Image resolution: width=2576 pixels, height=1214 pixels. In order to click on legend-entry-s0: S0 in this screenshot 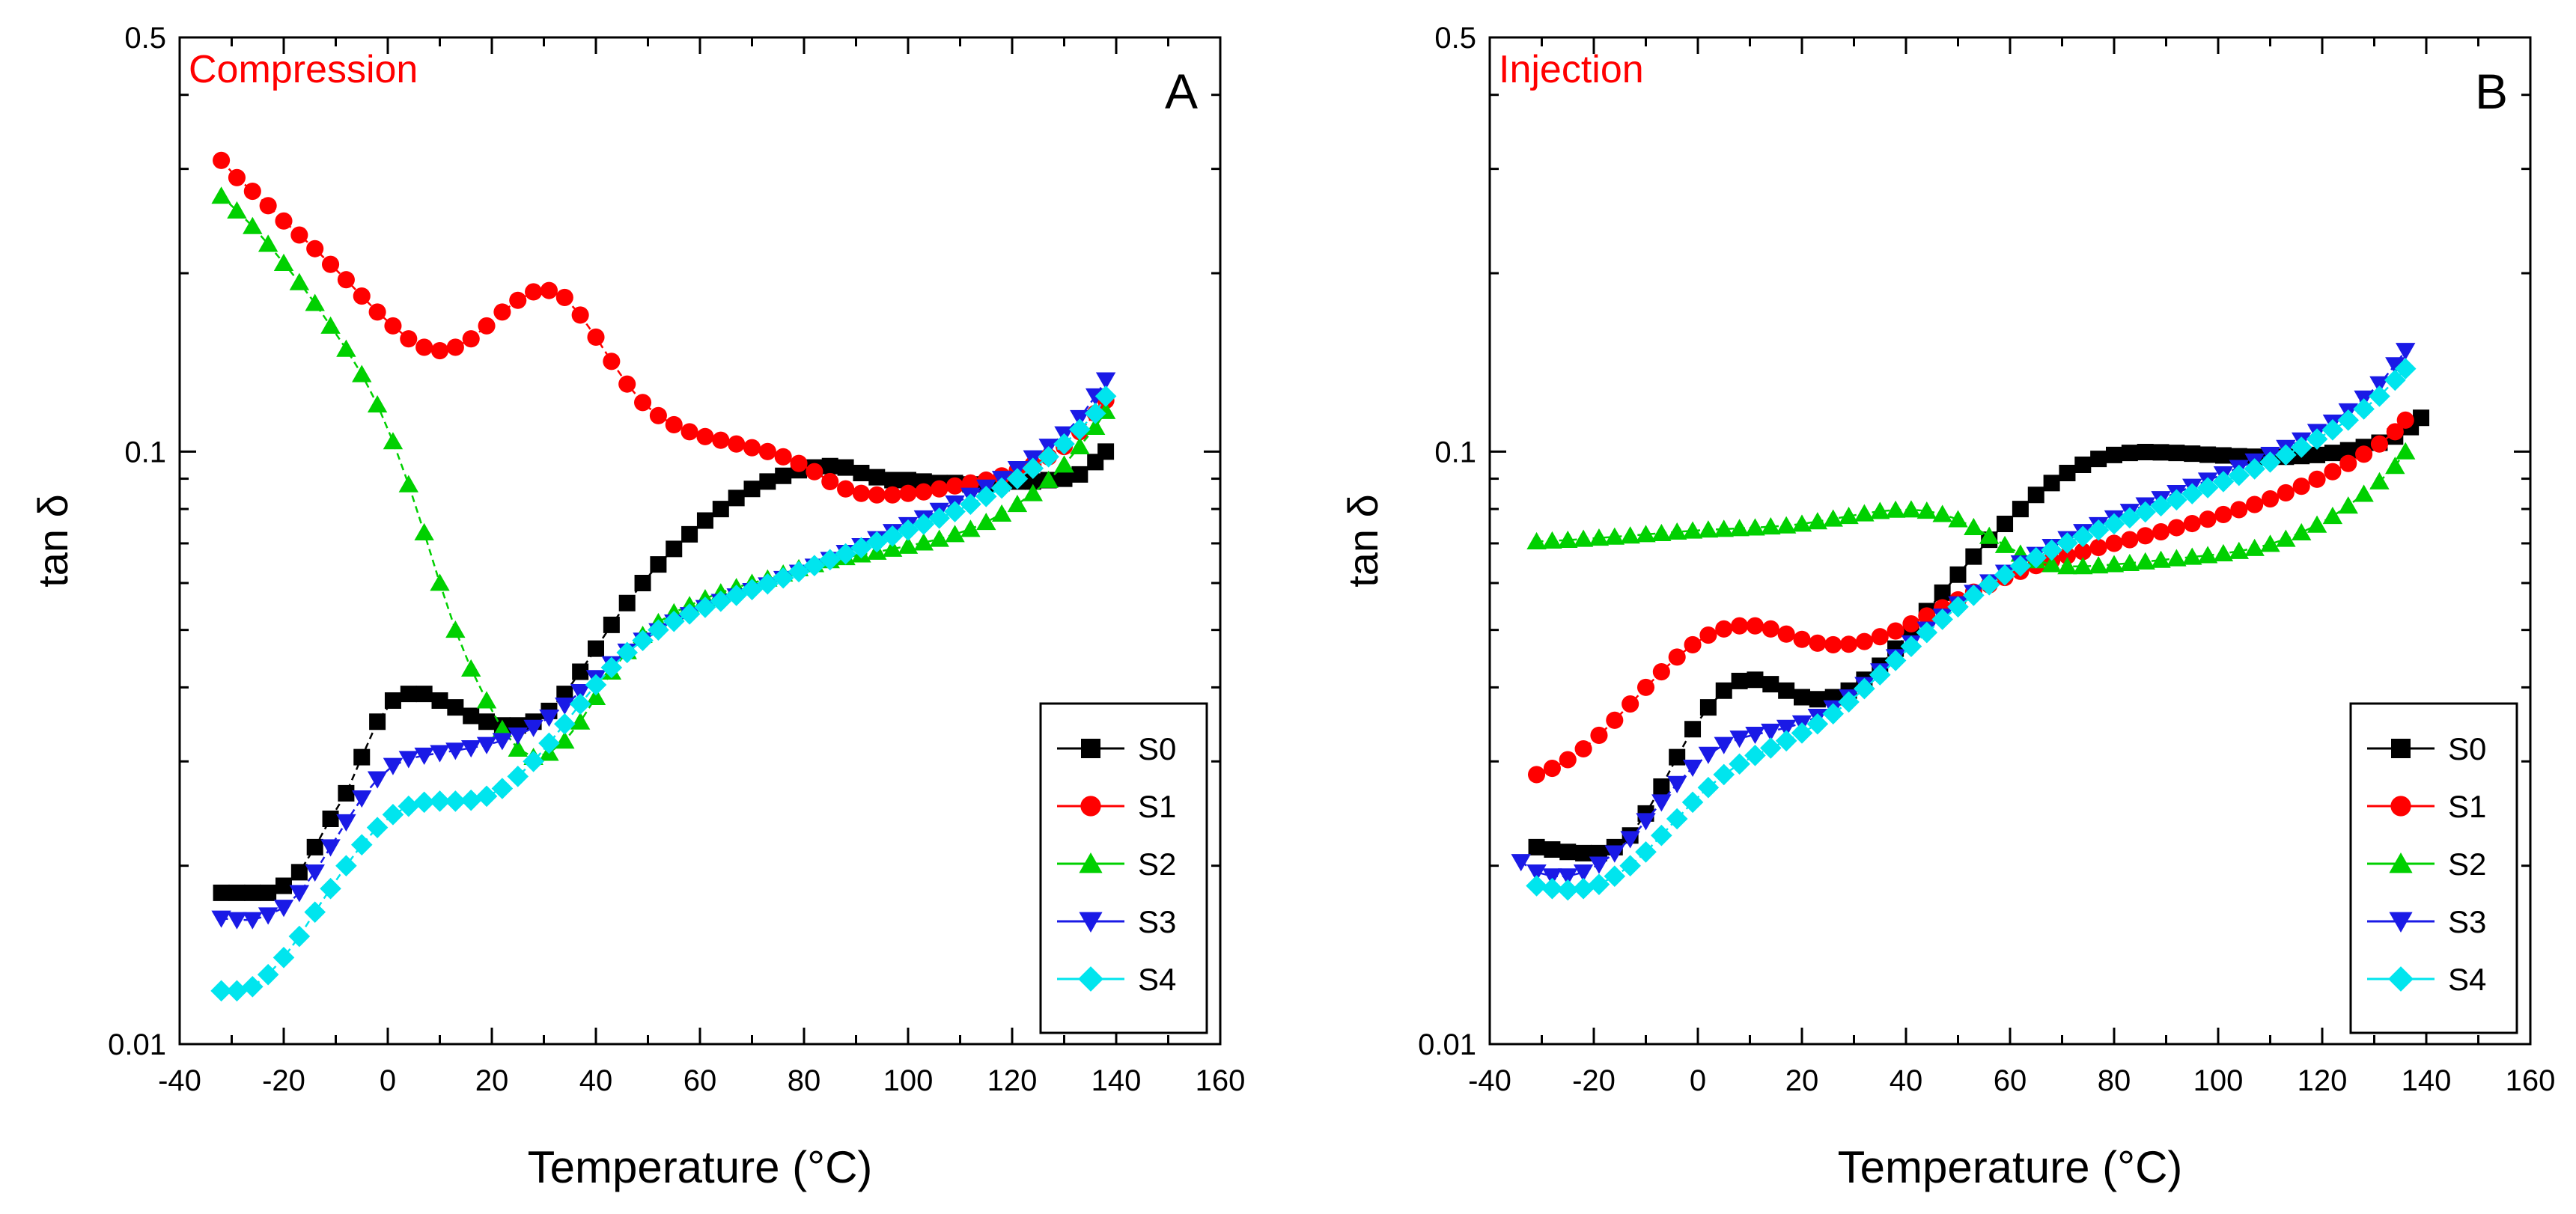, I will do `click(2426, 748)`.